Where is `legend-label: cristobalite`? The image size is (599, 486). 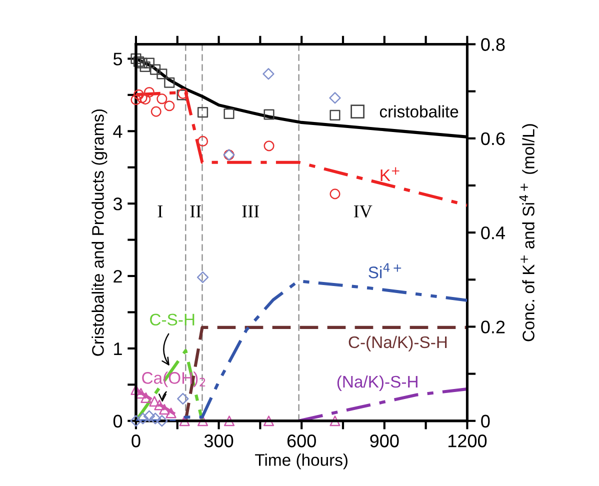 legend-label: cristobalite is located at coordinates (419, 111).